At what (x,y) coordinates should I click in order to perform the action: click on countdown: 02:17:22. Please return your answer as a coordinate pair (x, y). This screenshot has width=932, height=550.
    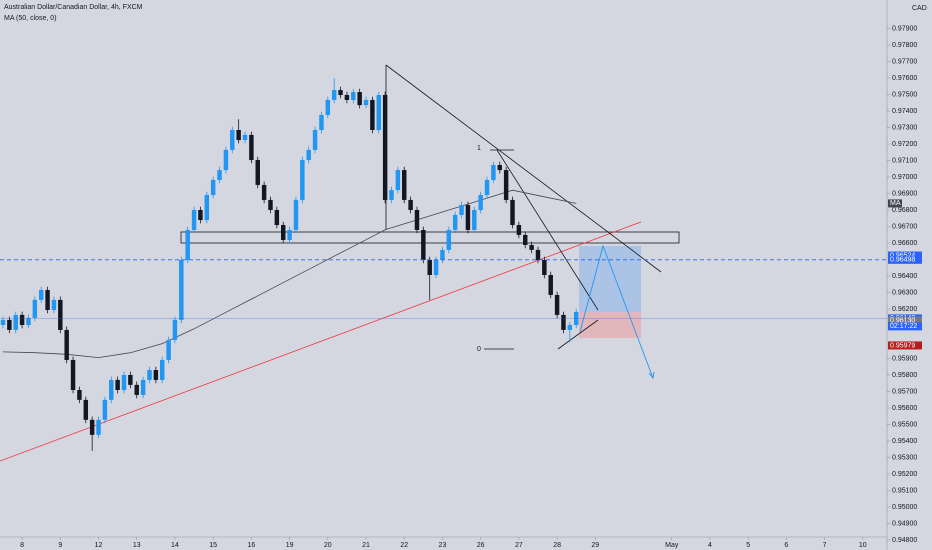
    Looking at the image, I should click on (903, 326).